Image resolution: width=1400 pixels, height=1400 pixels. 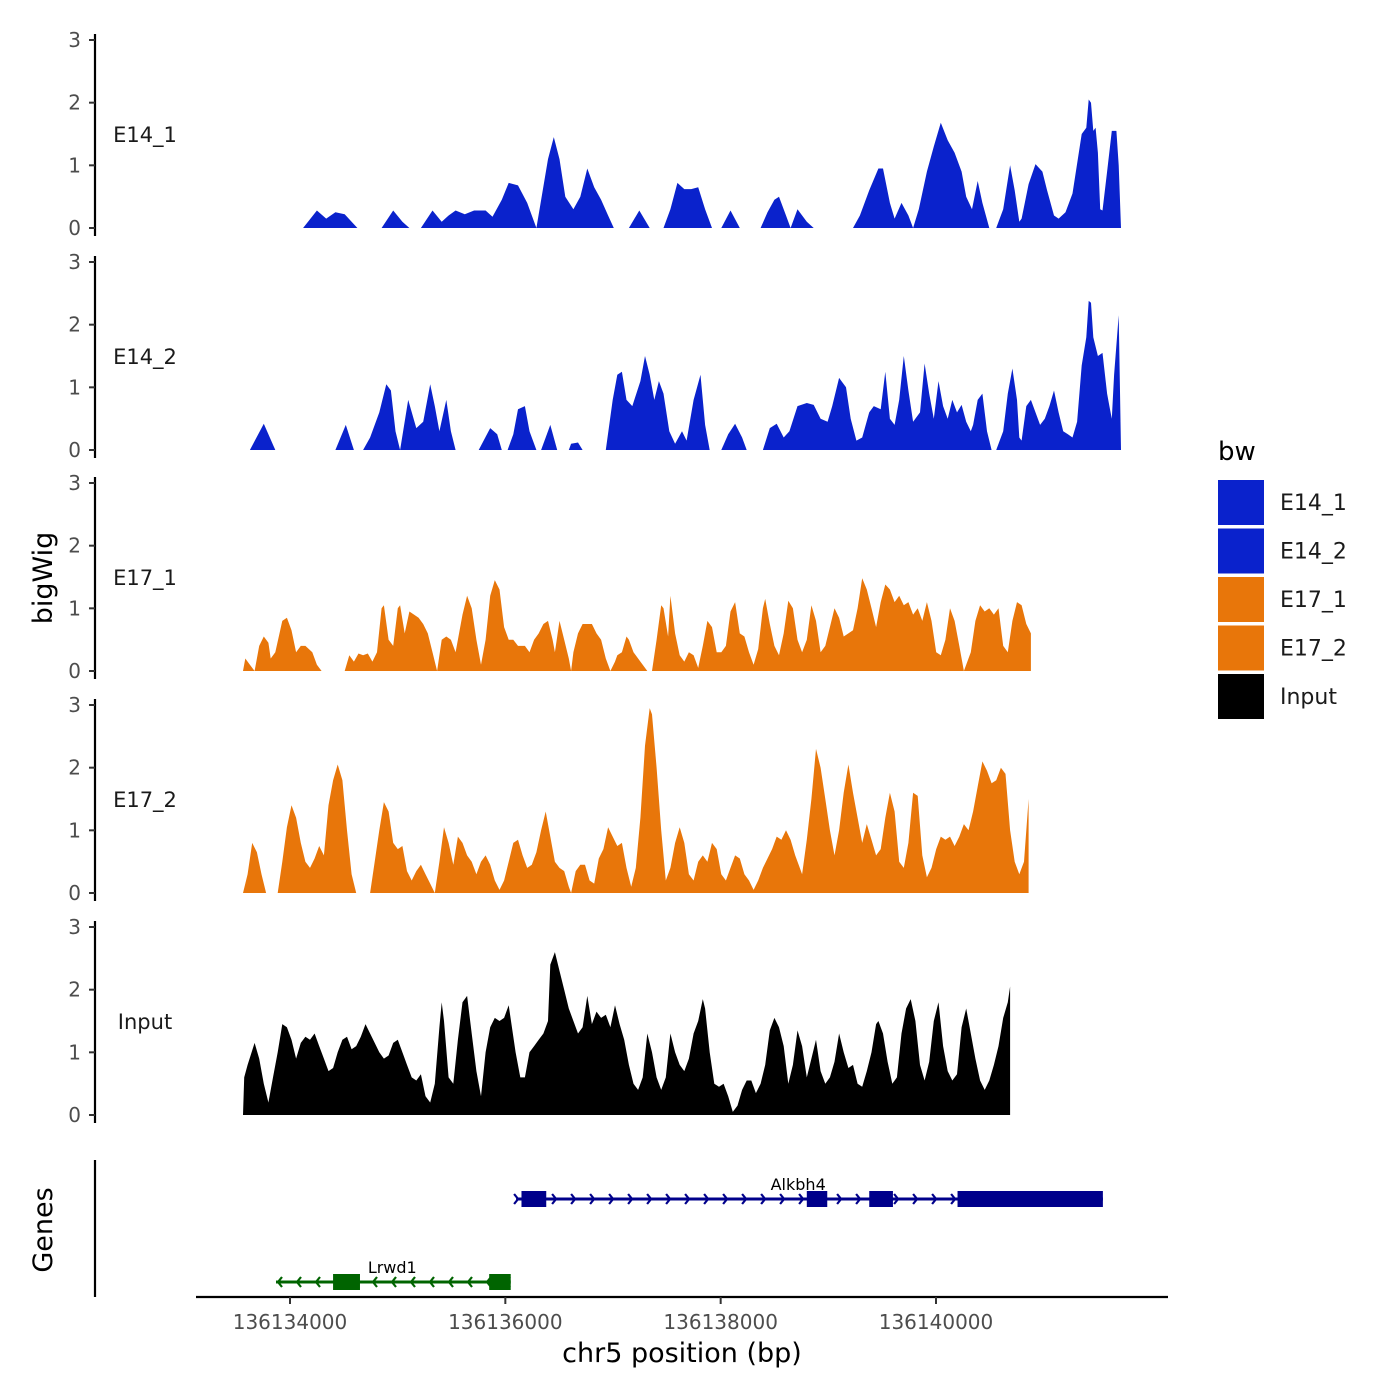 What do you see at coordinates (598, 1228) in the screenshot?
I see `genes-panel: Alkbh4 Lrwd1` at bounding box center [598, 1228].